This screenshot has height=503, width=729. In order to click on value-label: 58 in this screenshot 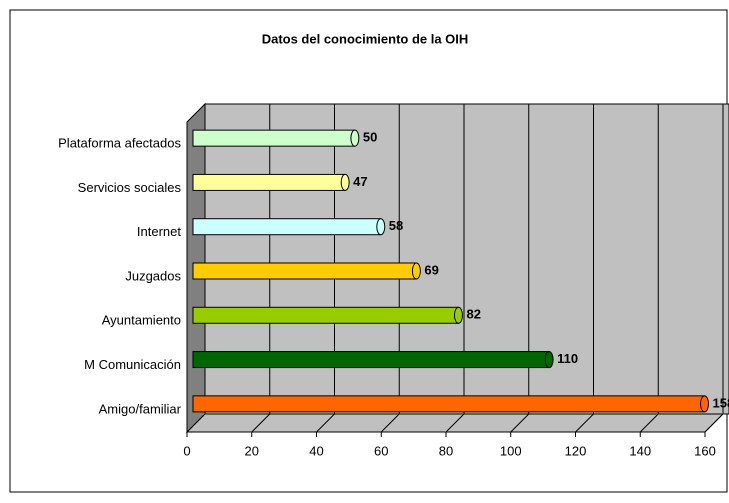, I will do `click(396, 225)`.